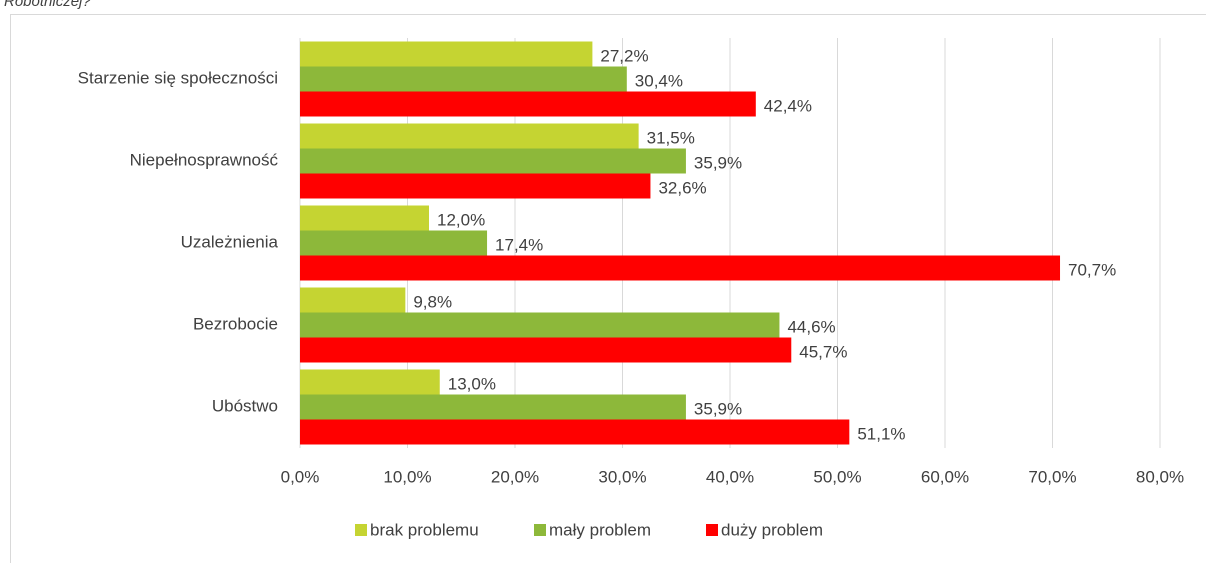 Image resolution: width=1206 pixels, height=568 pixels. I want to click on x-tick-label: 80,0%, so click(1160, 476).